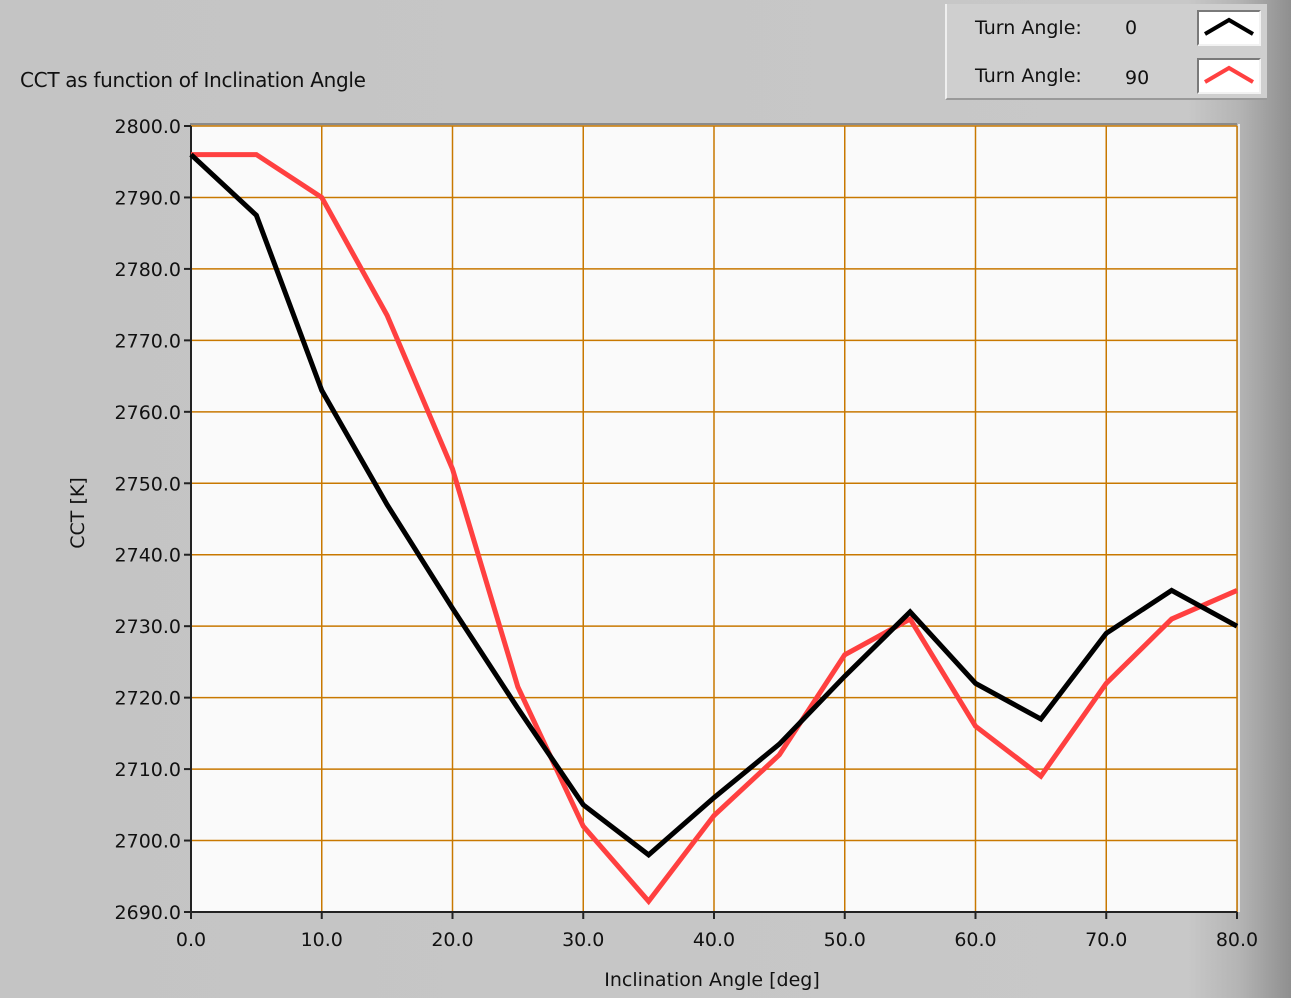 This screenshot has height=998, width=1291. What do you see at coordinates (148, 413) in the screenshot?
I see `y-tick-label: 2760.0` at bounding box center [148, 413].